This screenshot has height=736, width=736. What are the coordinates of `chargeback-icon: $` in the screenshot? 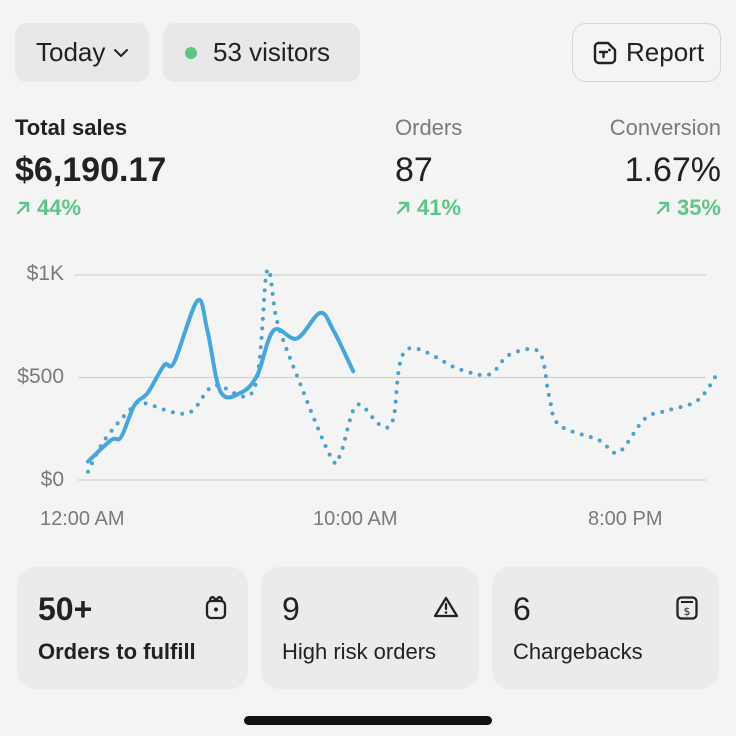 It's located at (687, 610).